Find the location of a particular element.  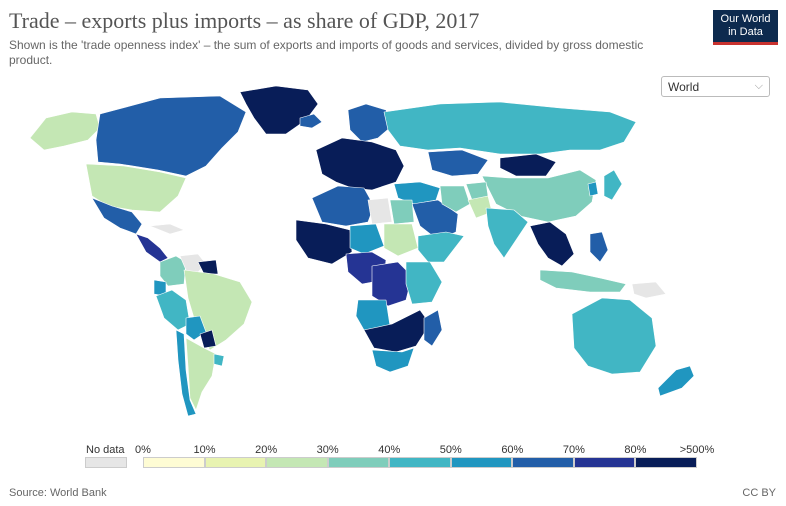

region-philippines is located at coordinates (599, 247).